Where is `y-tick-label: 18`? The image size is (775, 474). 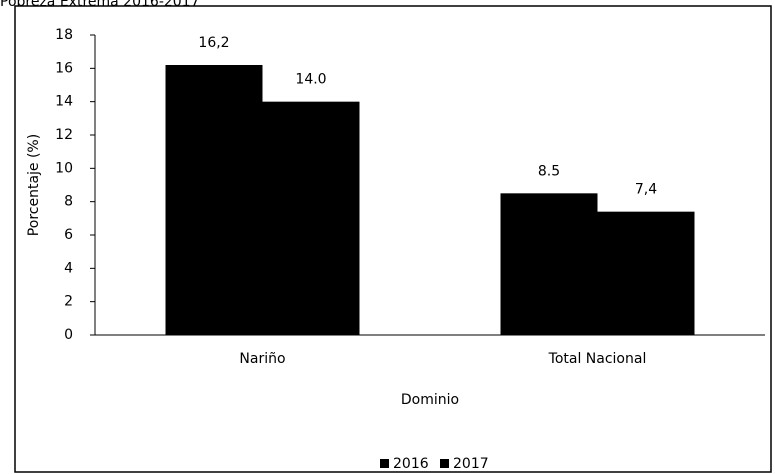
y-tick-label: 18 is located at coordinates (64, 35).